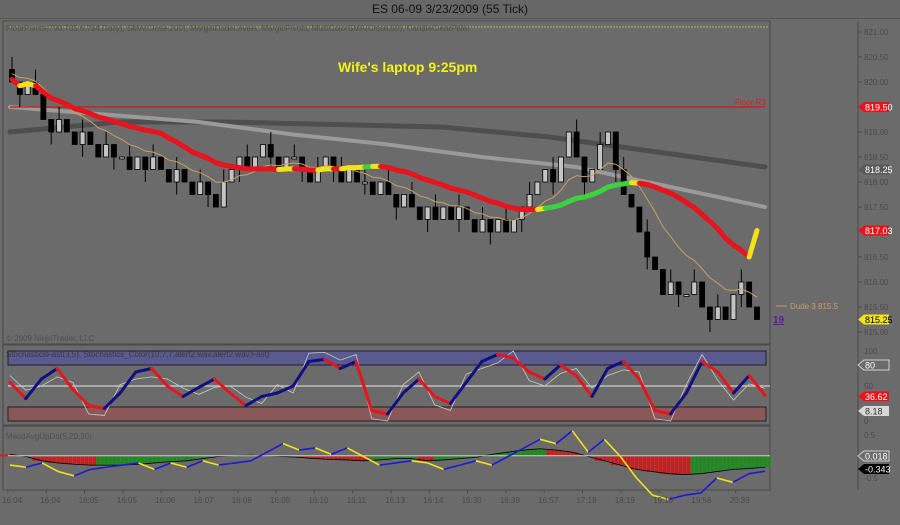 The height and width of the screenshot is (525, 900). What do you see at coordinates (433, 500) in the screenshot?
I see `time-axis-label: 16:14` at bounding box center [433, 500].